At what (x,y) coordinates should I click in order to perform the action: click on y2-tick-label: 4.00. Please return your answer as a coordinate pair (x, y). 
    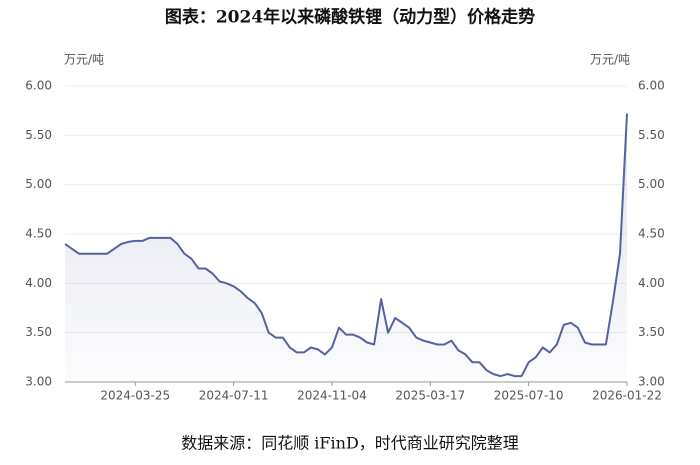
    Looking at the image, I should click on (651, 283).